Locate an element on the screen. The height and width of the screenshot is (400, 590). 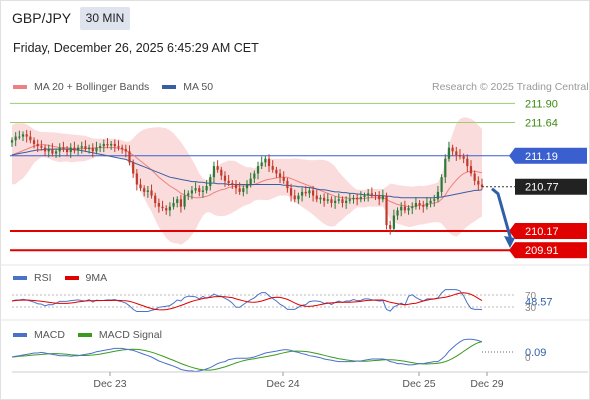
level-tag-label-209.91: 209.91 is located at coordinates (542, 251).